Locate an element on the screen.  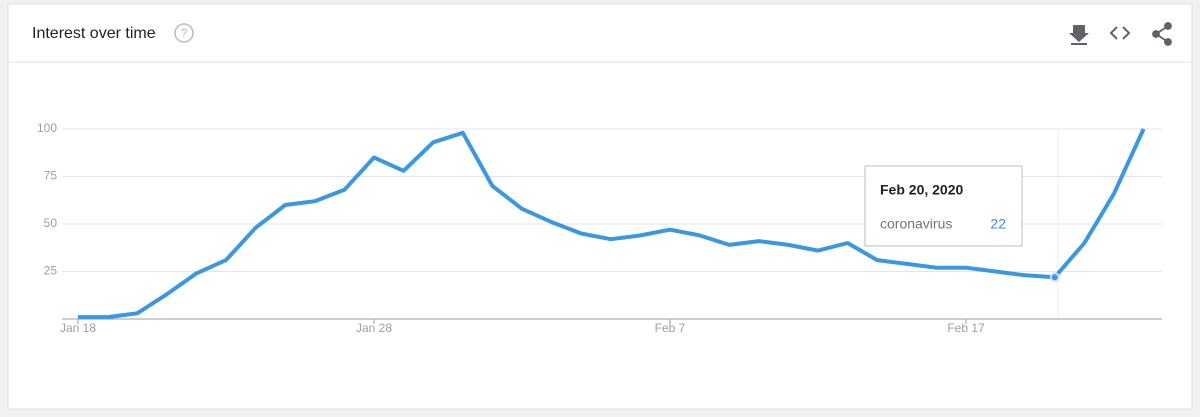
tooltip: Feb 20, 2020 coronavirus 22 is located at coordinates (943, 206).